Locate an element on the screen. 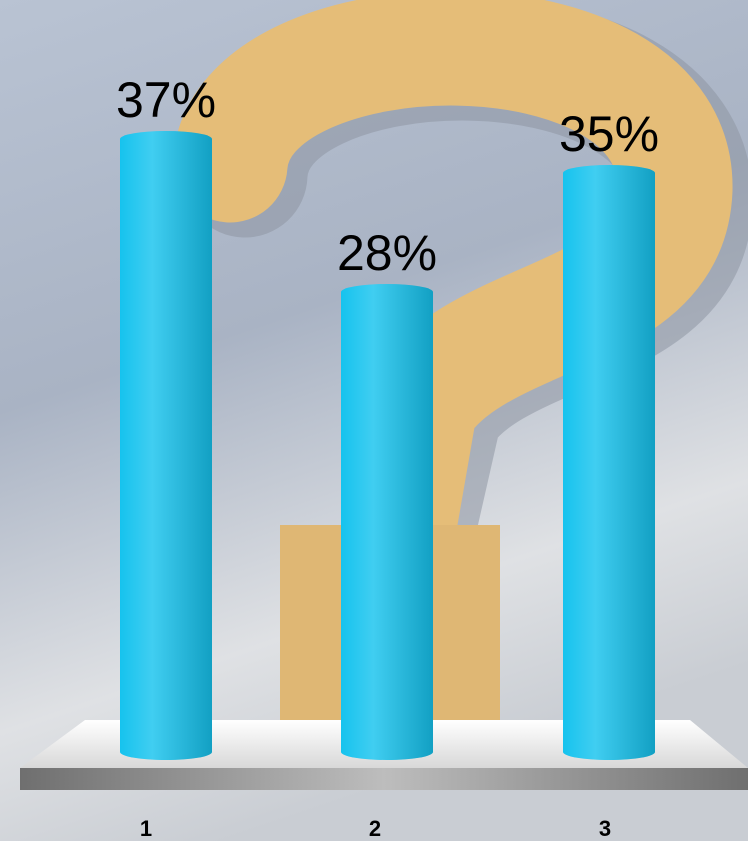 The height and width of the screenshot is (841, 748). value-label: 35% is located at coordinates (609, 134).